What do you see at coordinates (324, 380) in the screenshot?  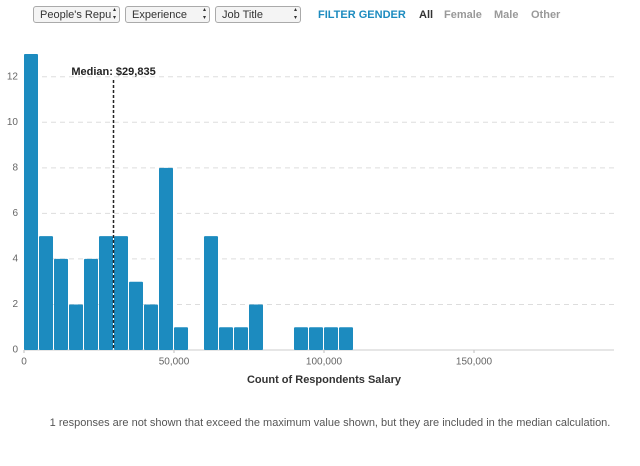 I see `x-axis-title: Count of Respondents Salary` at bounding box center [324, 380].